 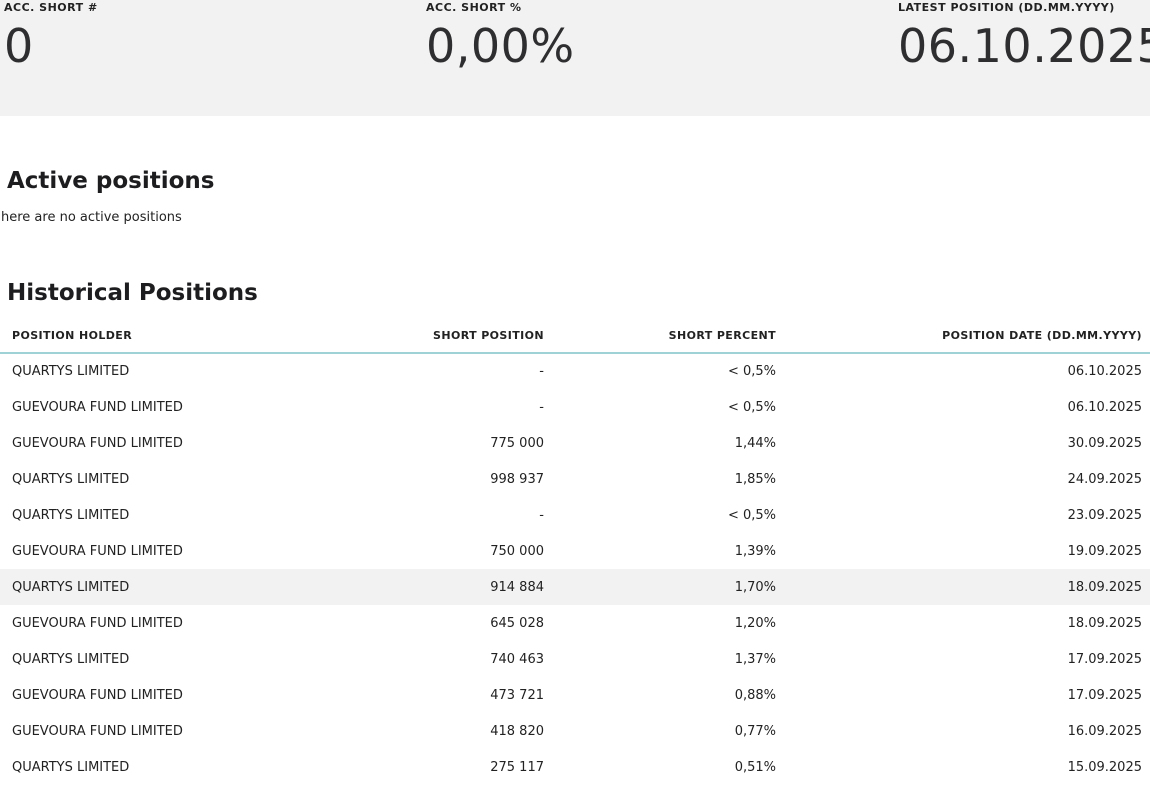 What do you see at coordinates (1024, 46) in the screenshot?
I see `latest-position-value: 06.10.2025` at bounding box center [1024, 46].